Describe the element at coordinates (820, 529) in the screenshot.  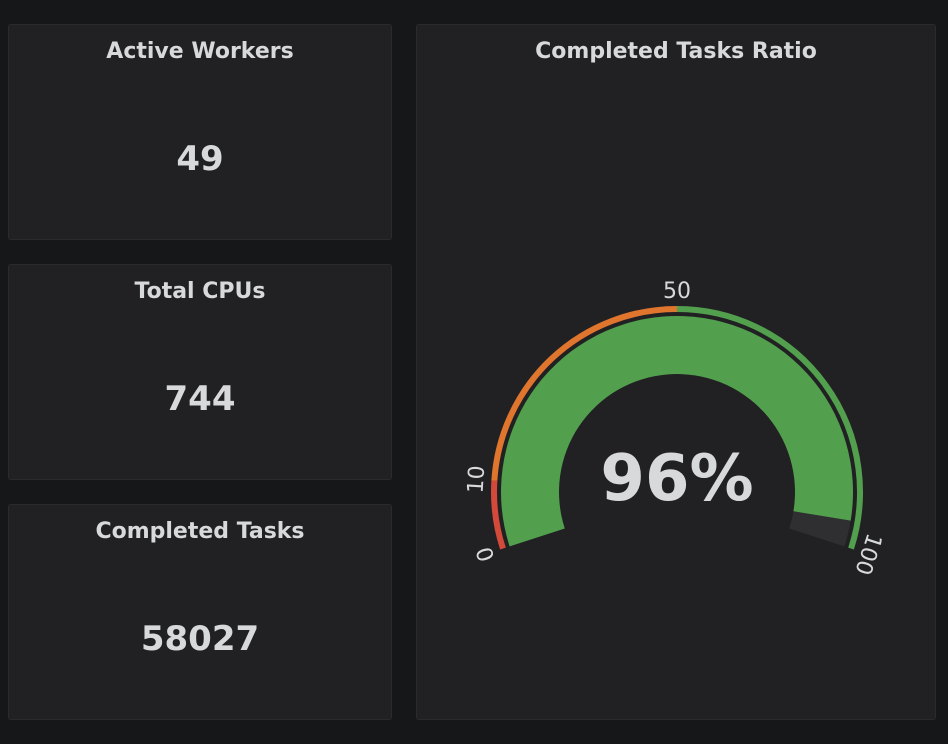
I see `gauge-track` at that location.